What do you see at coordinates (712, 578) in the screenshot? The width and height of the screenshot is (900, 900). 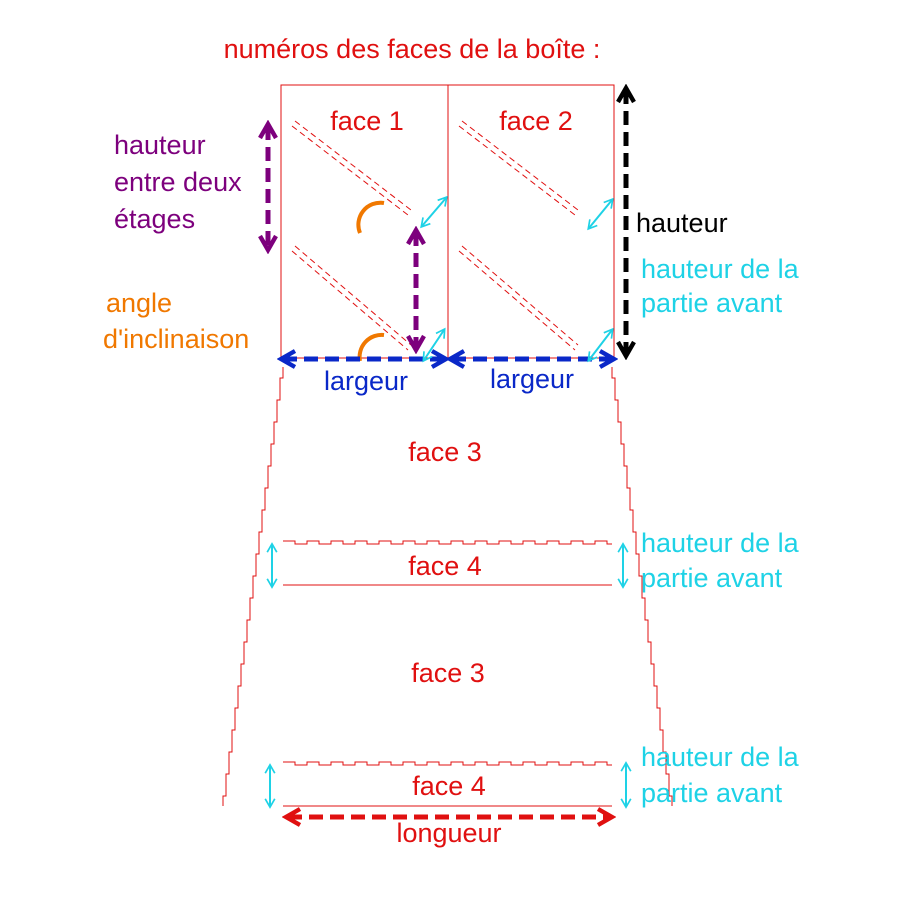 I see `front-height-label-2-line-2: partie avant` at bounding box center [712, 578].